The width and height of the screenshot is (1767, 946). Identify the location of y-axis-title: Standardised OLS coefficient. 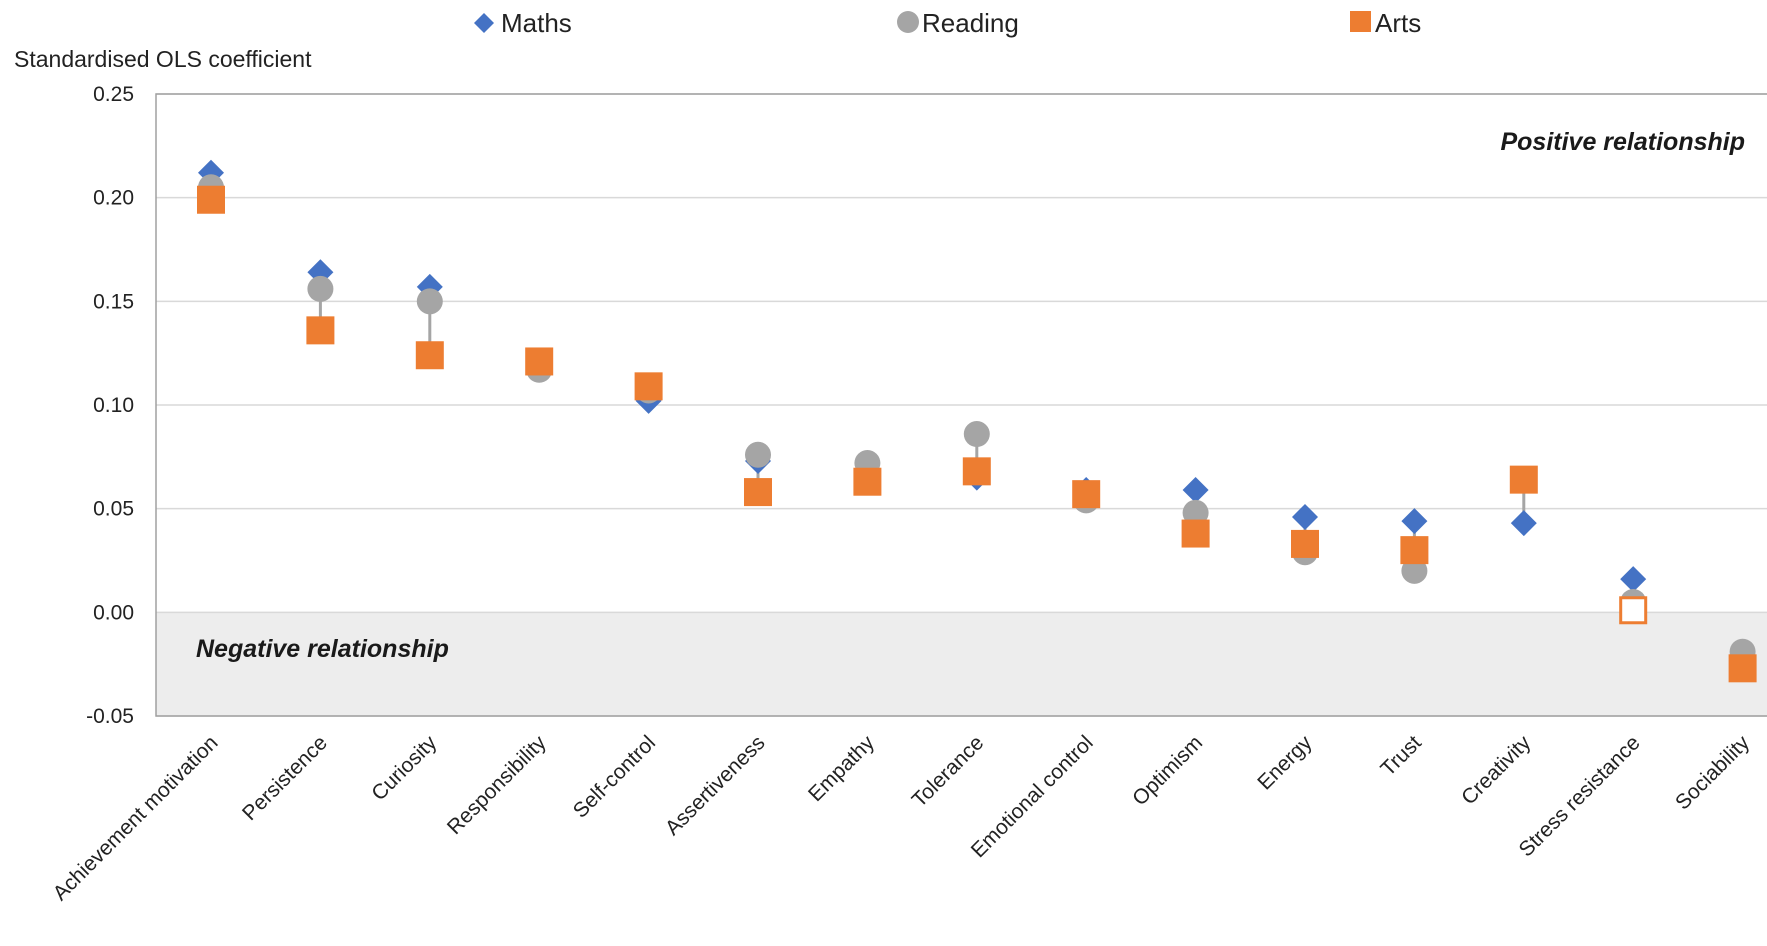
(163, 59).